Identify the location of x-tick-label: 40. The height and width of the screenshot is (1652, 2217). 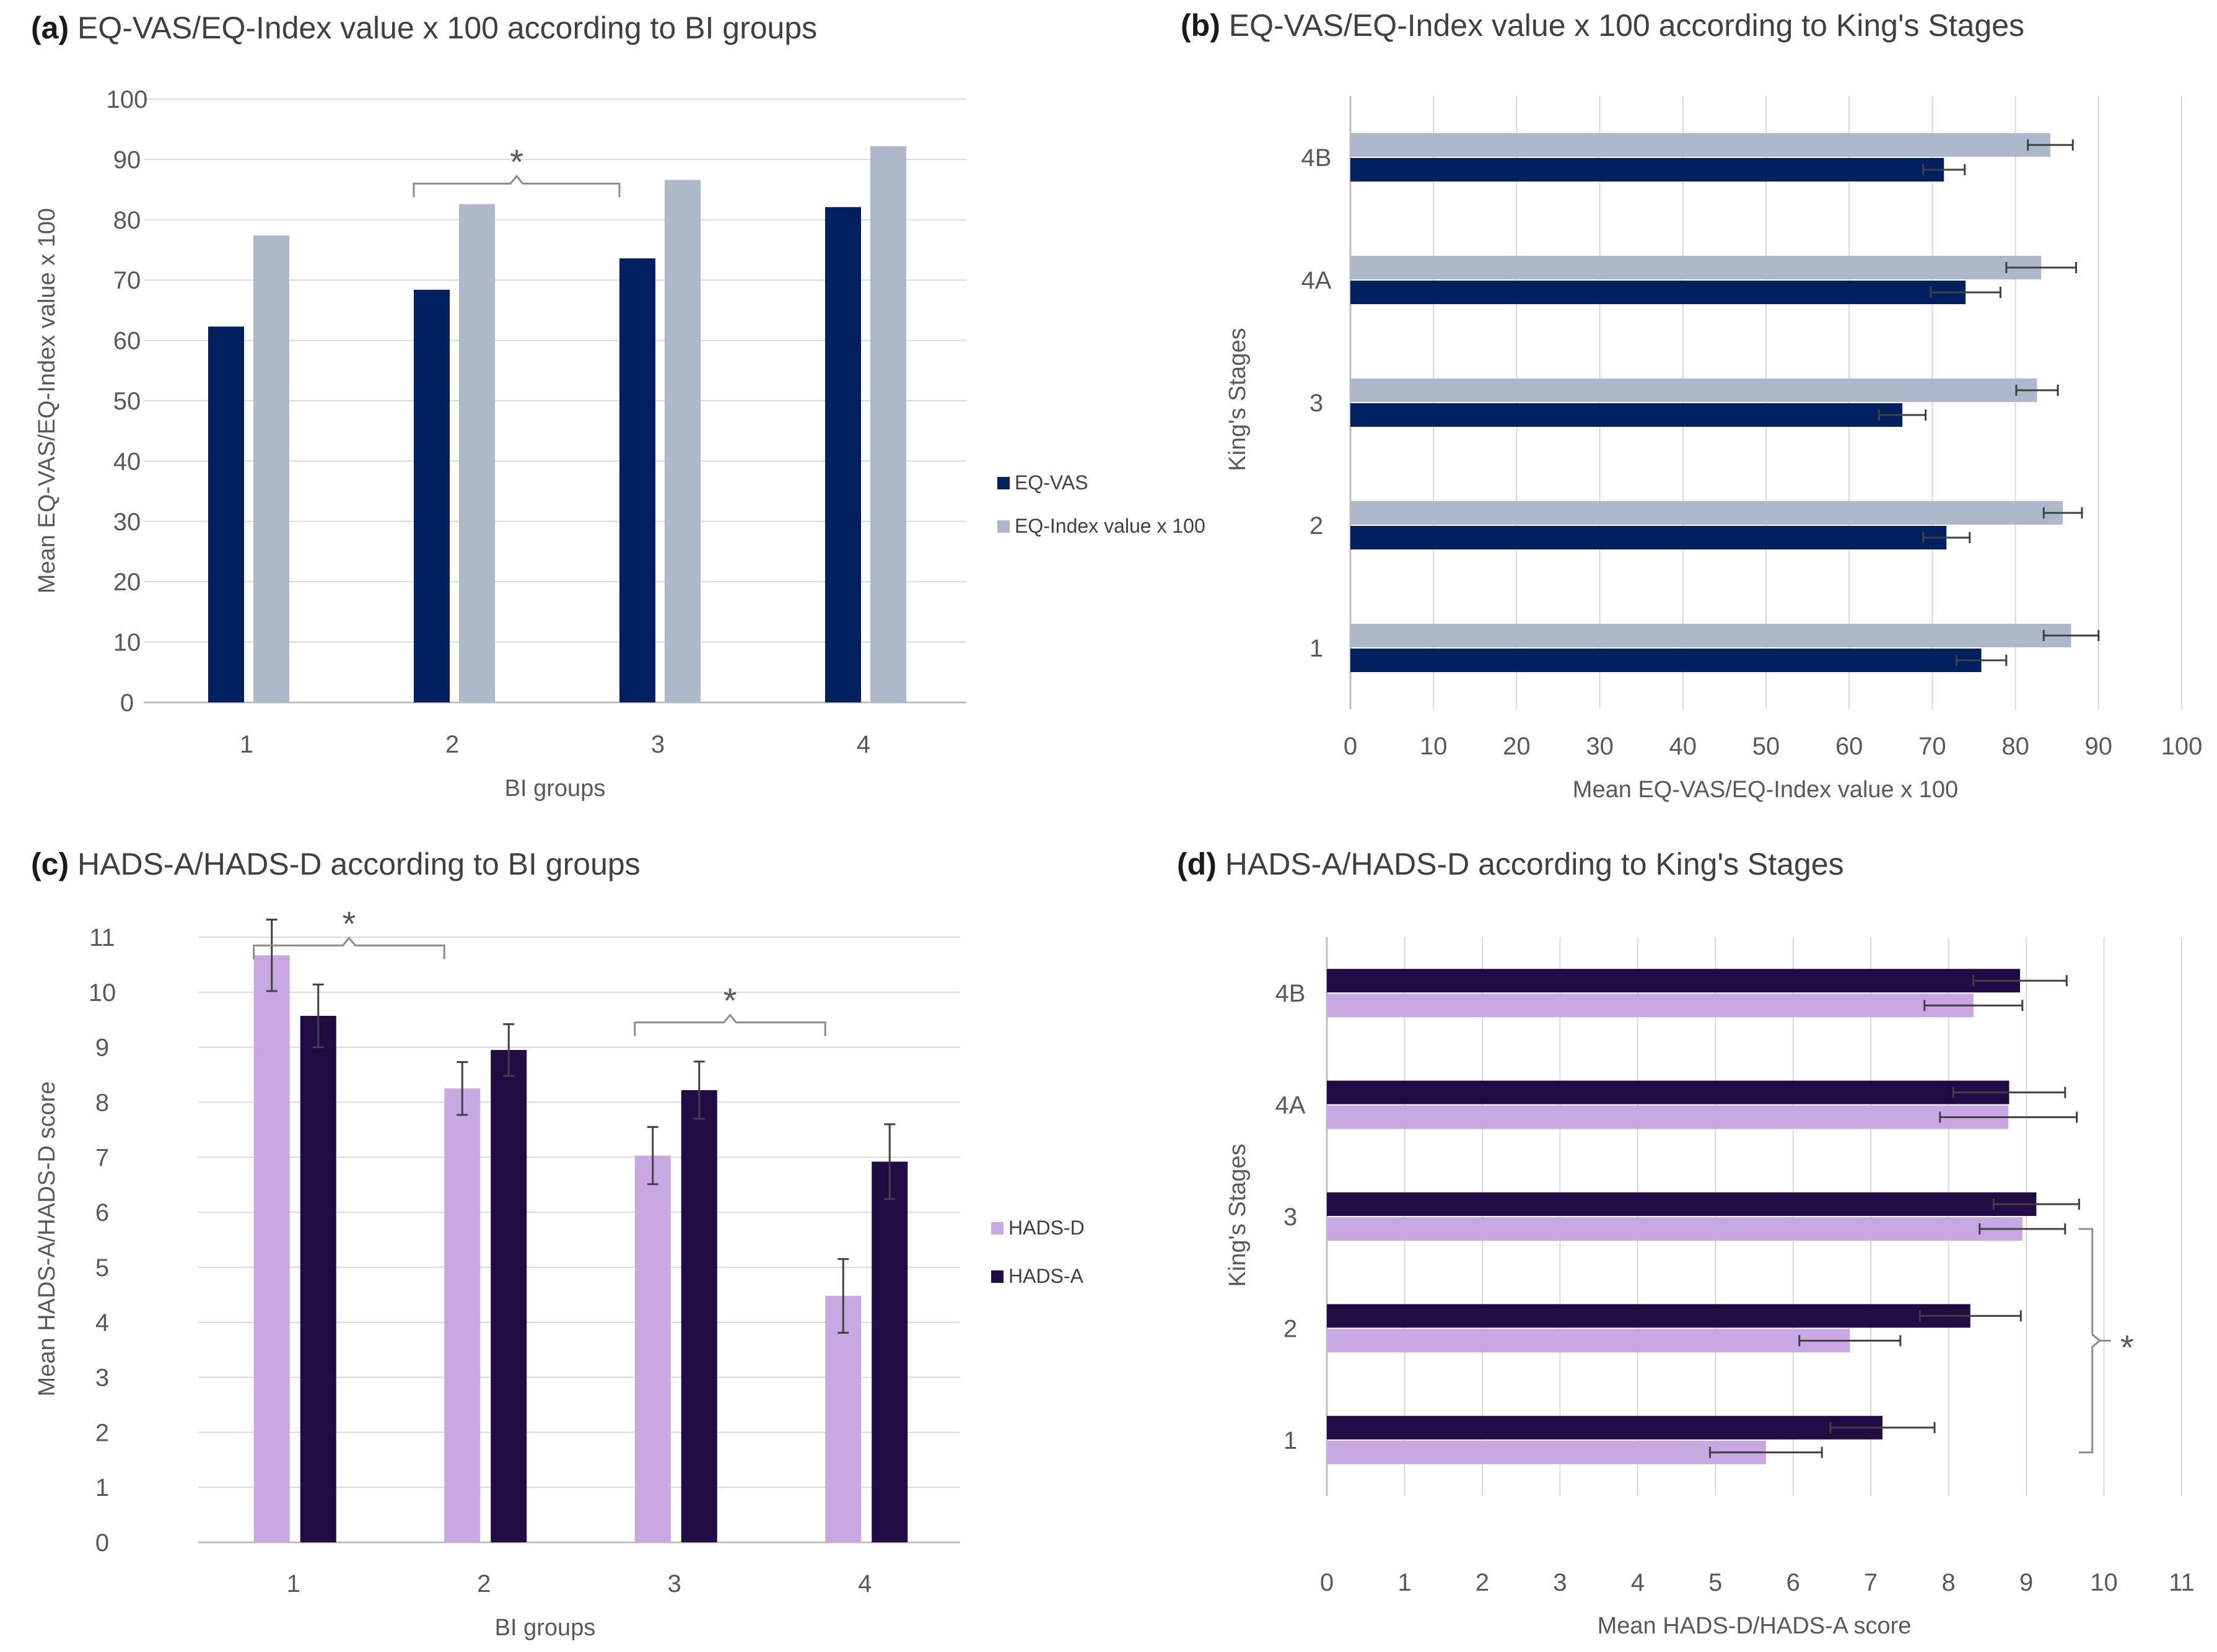
(1683, 746).